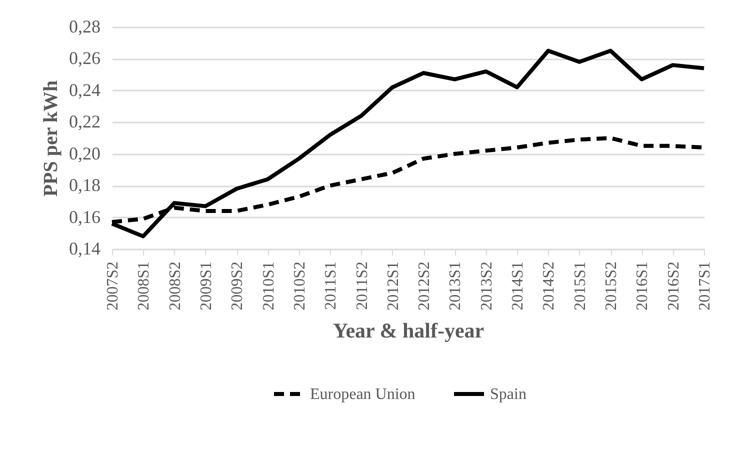  I want to click on y-tick-label: 0,22, so click(84, 122).